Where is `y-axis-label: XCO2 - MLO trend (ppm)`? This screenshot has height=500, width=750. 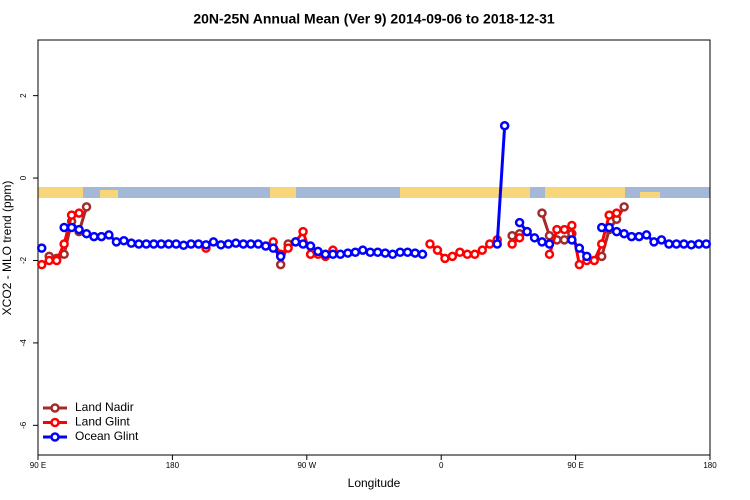
y-axis-label: XCO2 - MLO trend (ppm) is located at coordinates (7, 248).